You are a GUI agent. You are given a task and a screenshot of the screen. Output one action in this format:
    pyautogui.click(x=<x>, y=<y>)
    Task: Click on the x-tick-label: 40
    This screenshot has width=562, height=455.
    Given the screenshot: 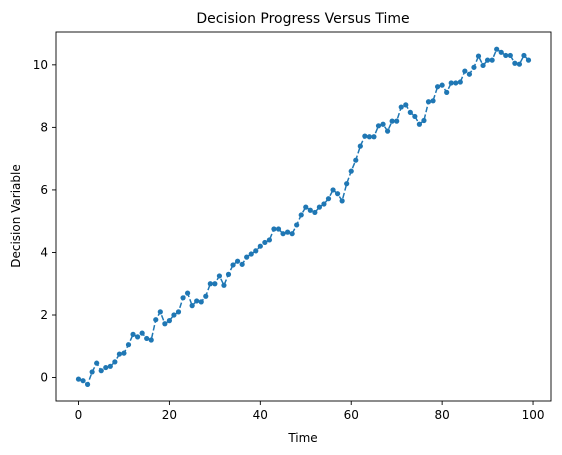 What is the action you would take?
    pyautogui.click(x=260, y=415)
    